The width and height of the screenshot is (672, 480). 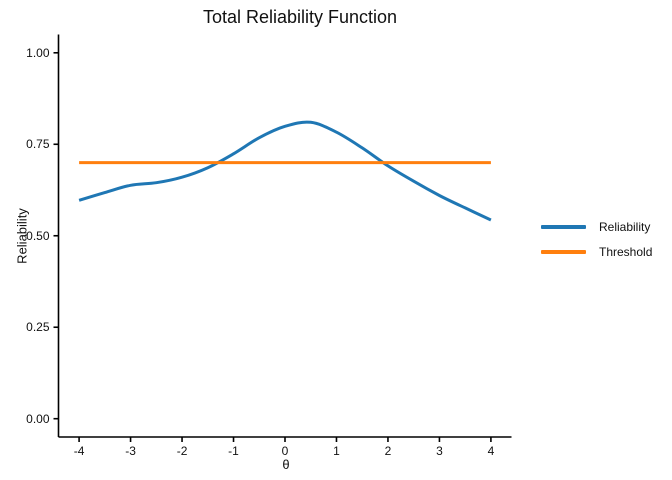 I want to click on legend-item-threshold: Threshold, so click(x=596, y=251).